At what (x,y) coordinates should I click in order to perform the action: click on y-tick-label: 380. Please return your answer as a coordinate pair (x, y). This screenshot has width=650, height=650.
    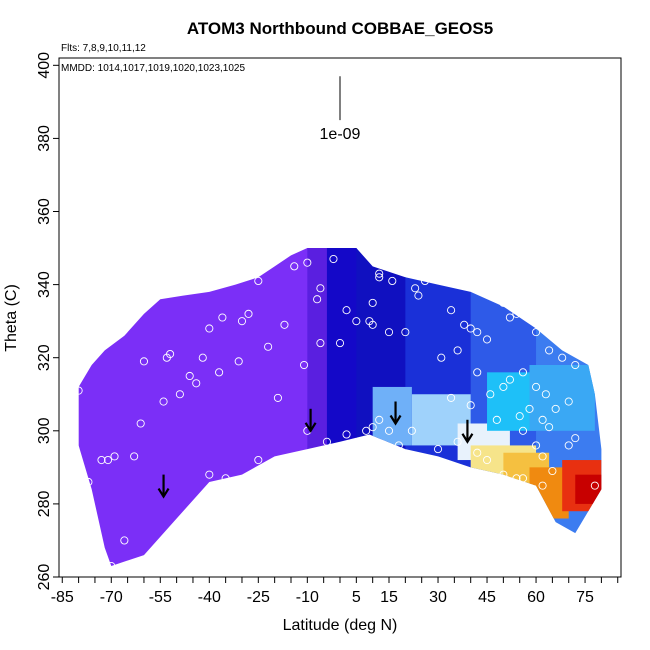
    Looking at the image, I should click on (44, 138).